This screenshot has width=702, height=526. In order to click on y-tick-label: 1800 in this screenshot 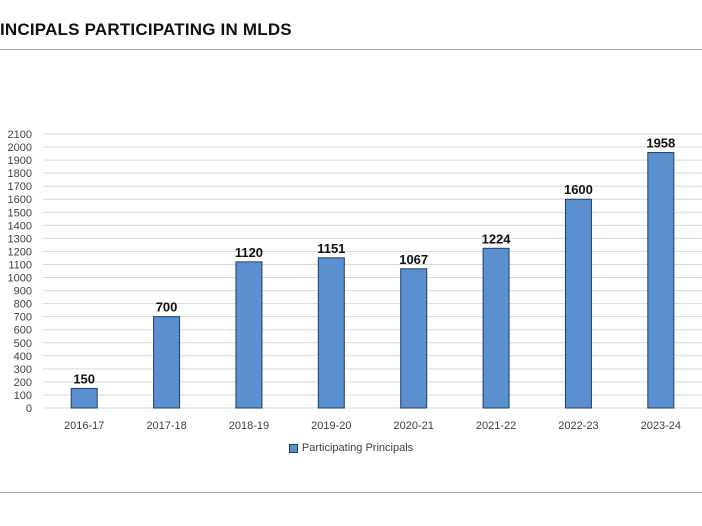, I will do `click(20, 174)`.